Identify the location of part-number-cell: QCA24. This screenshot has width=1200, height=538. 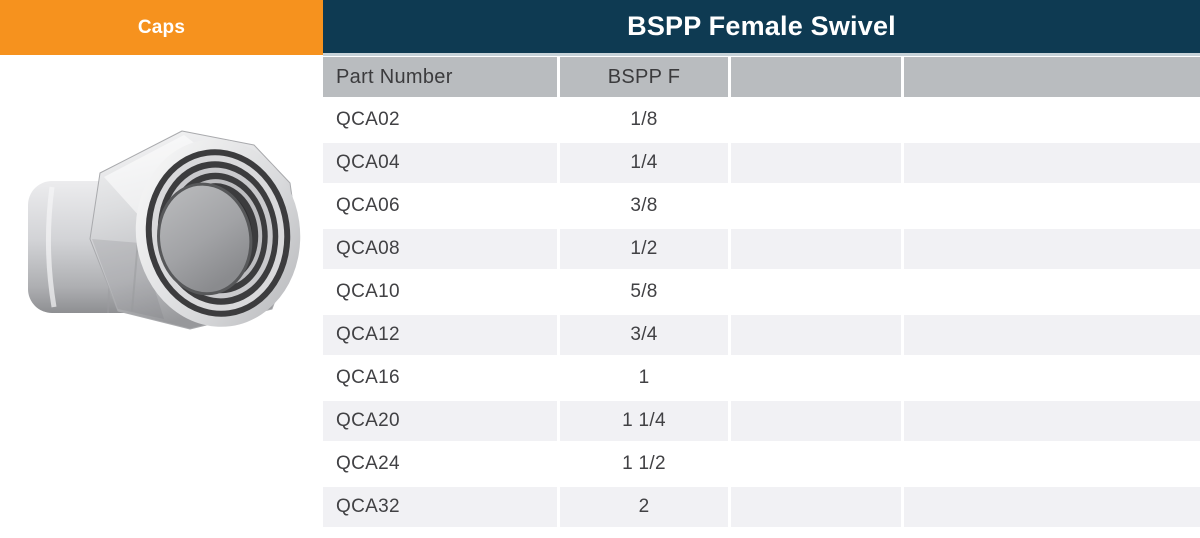
(440, 464).